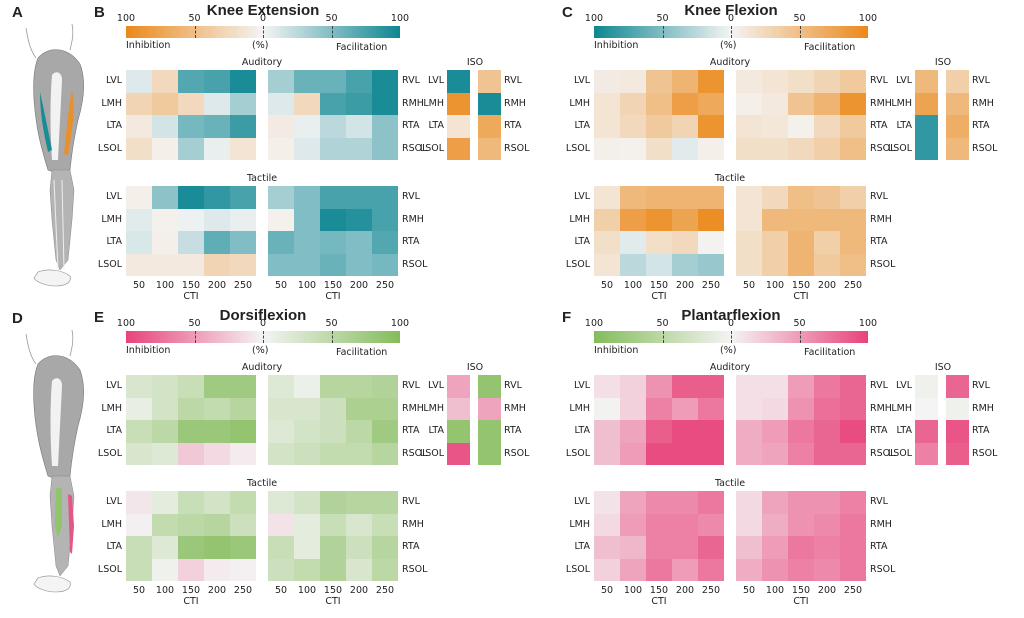  What do you see at coordinates (191, 296) in the screenshot?
I see `x-axis-label: CTI` at bounding box center [191, 296].